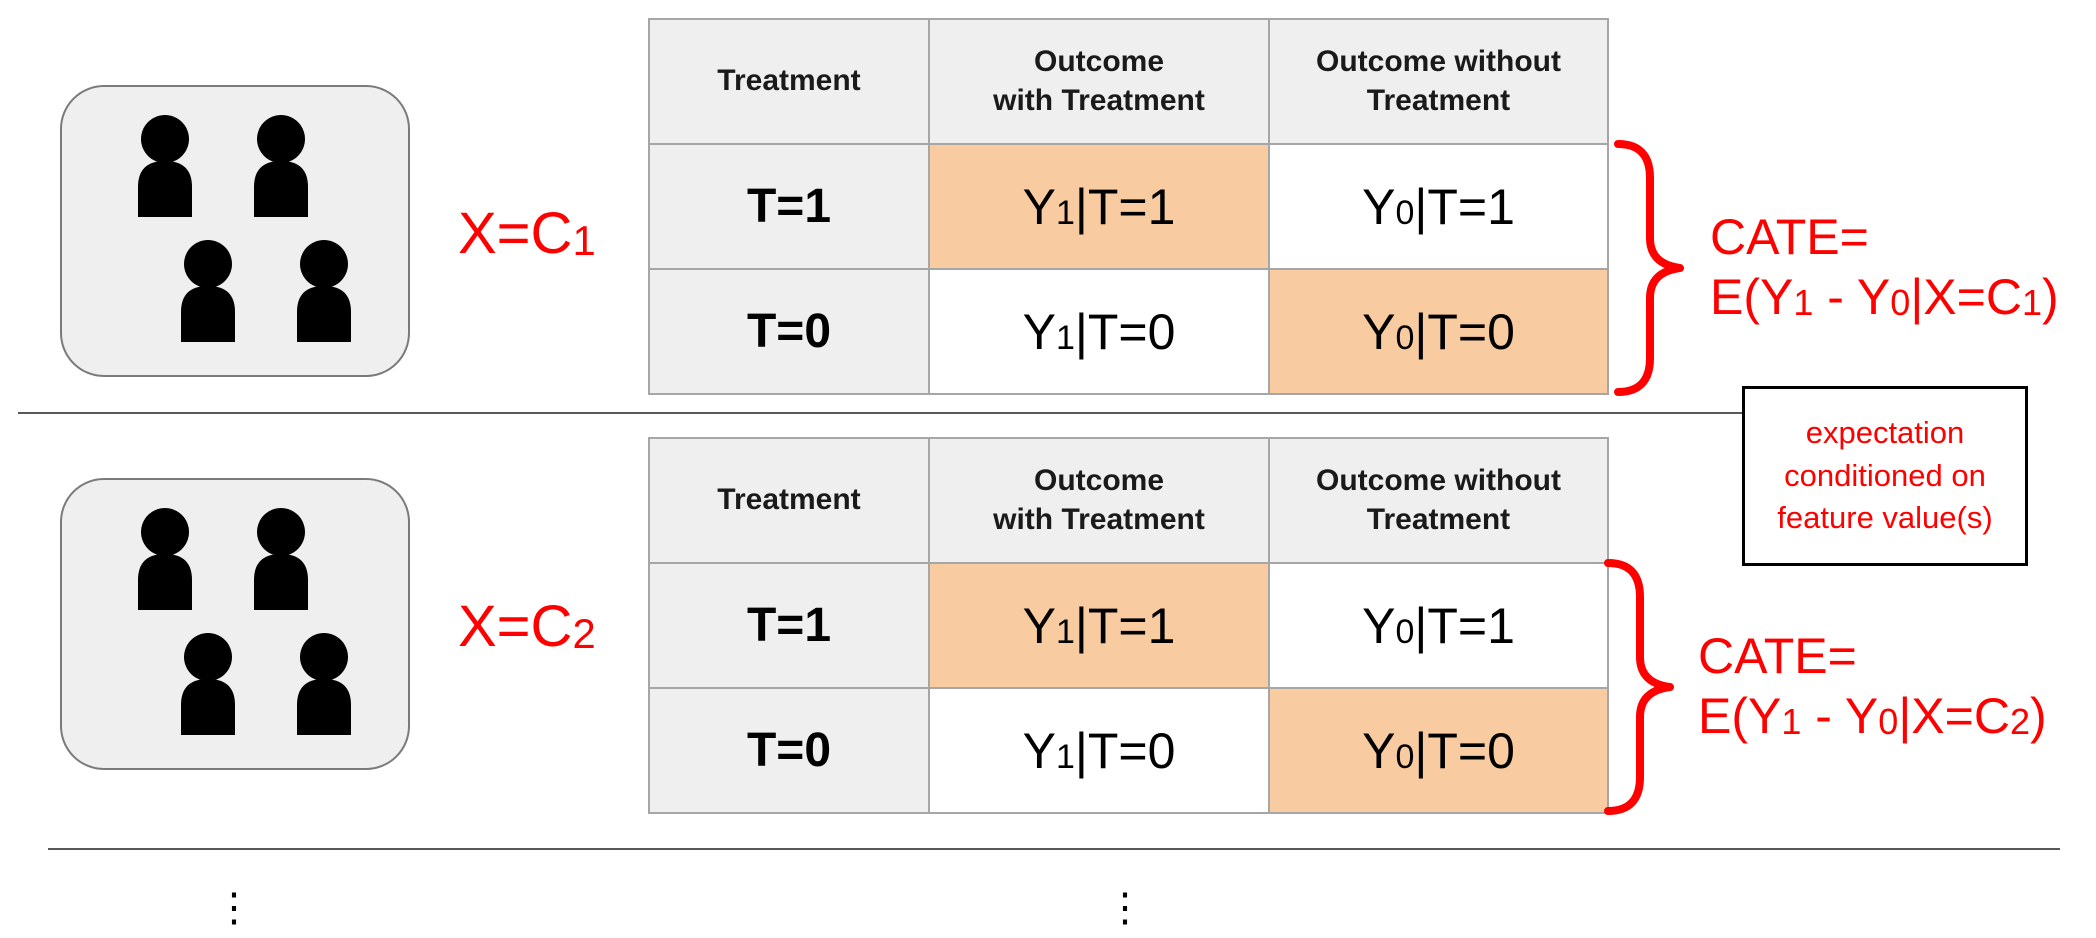  Describe the element at coordinates (234, 908) in the screenshot. I see `more-groups-ellipsis-left: ⋮` at that location.